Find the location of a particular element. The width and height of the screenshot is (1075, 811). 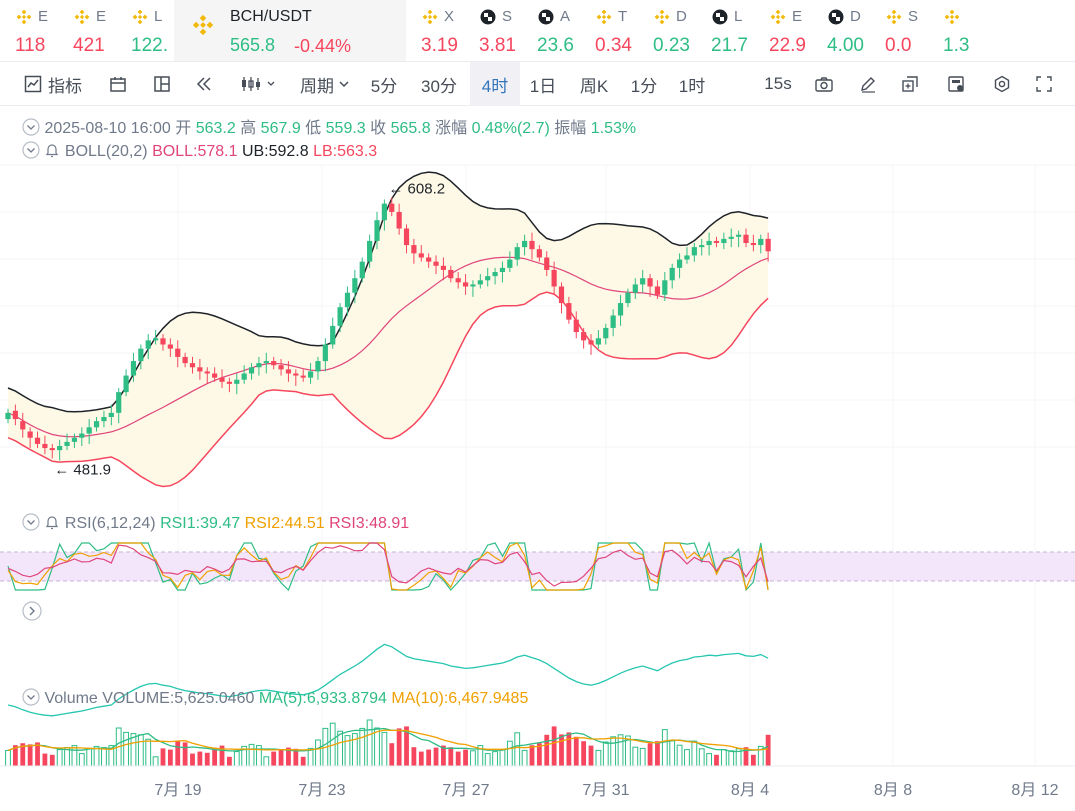

refresh-rate-button: 15s is located at coordinates (778, 84).